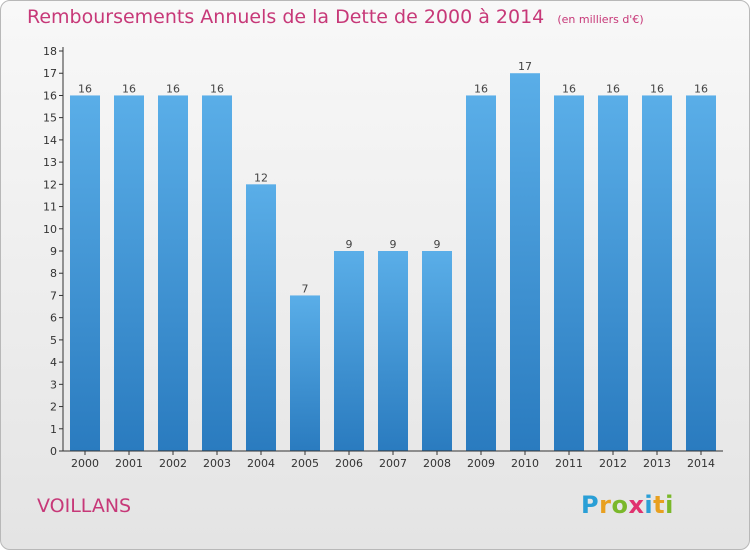  I want to click on value-label-2010: 17, so click(525, 66).